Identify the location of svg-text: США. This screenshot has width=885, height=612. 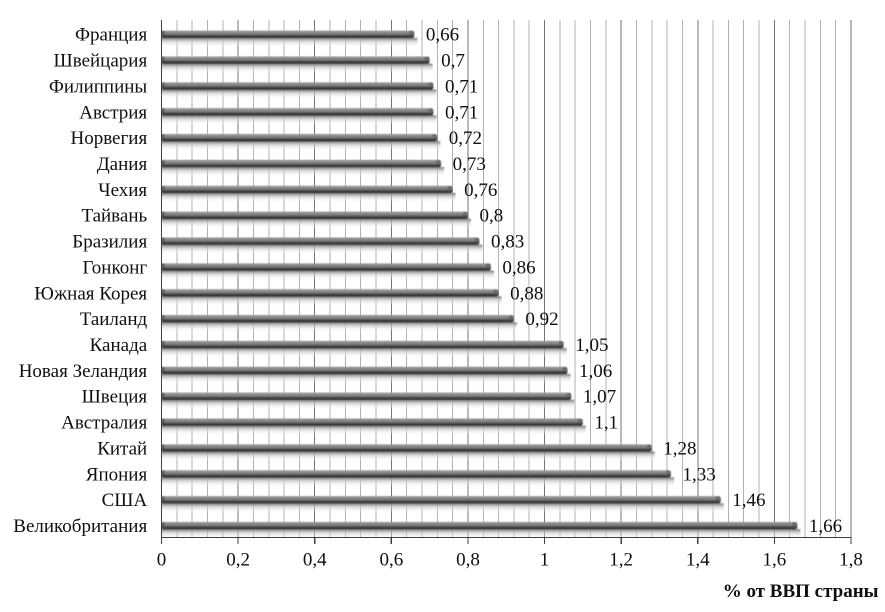
(125, 500).